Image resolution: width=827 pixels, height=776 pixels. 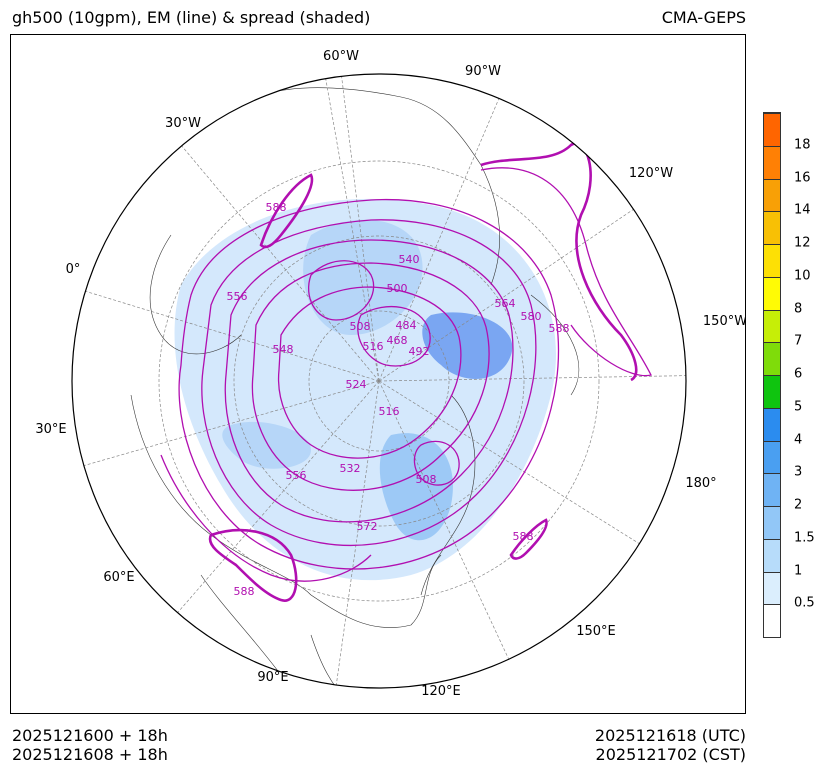 What do you see at coordinates (804, 538) in the screenshot?
I see `colorbar-tick-label: 1.5` at bounding box center [804, 538].